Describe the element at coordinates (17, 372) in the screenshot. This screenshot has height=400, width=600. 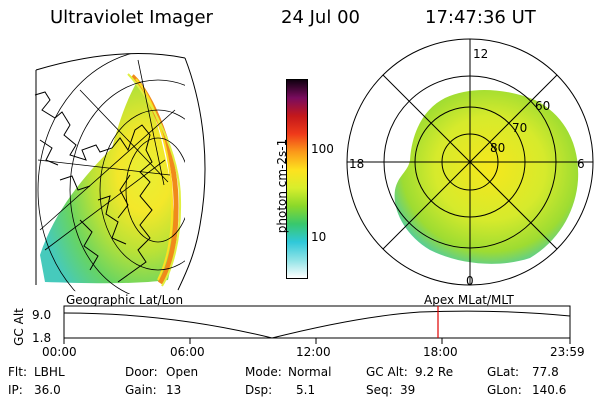
I see `info-flt-key: Flt:` at that location.